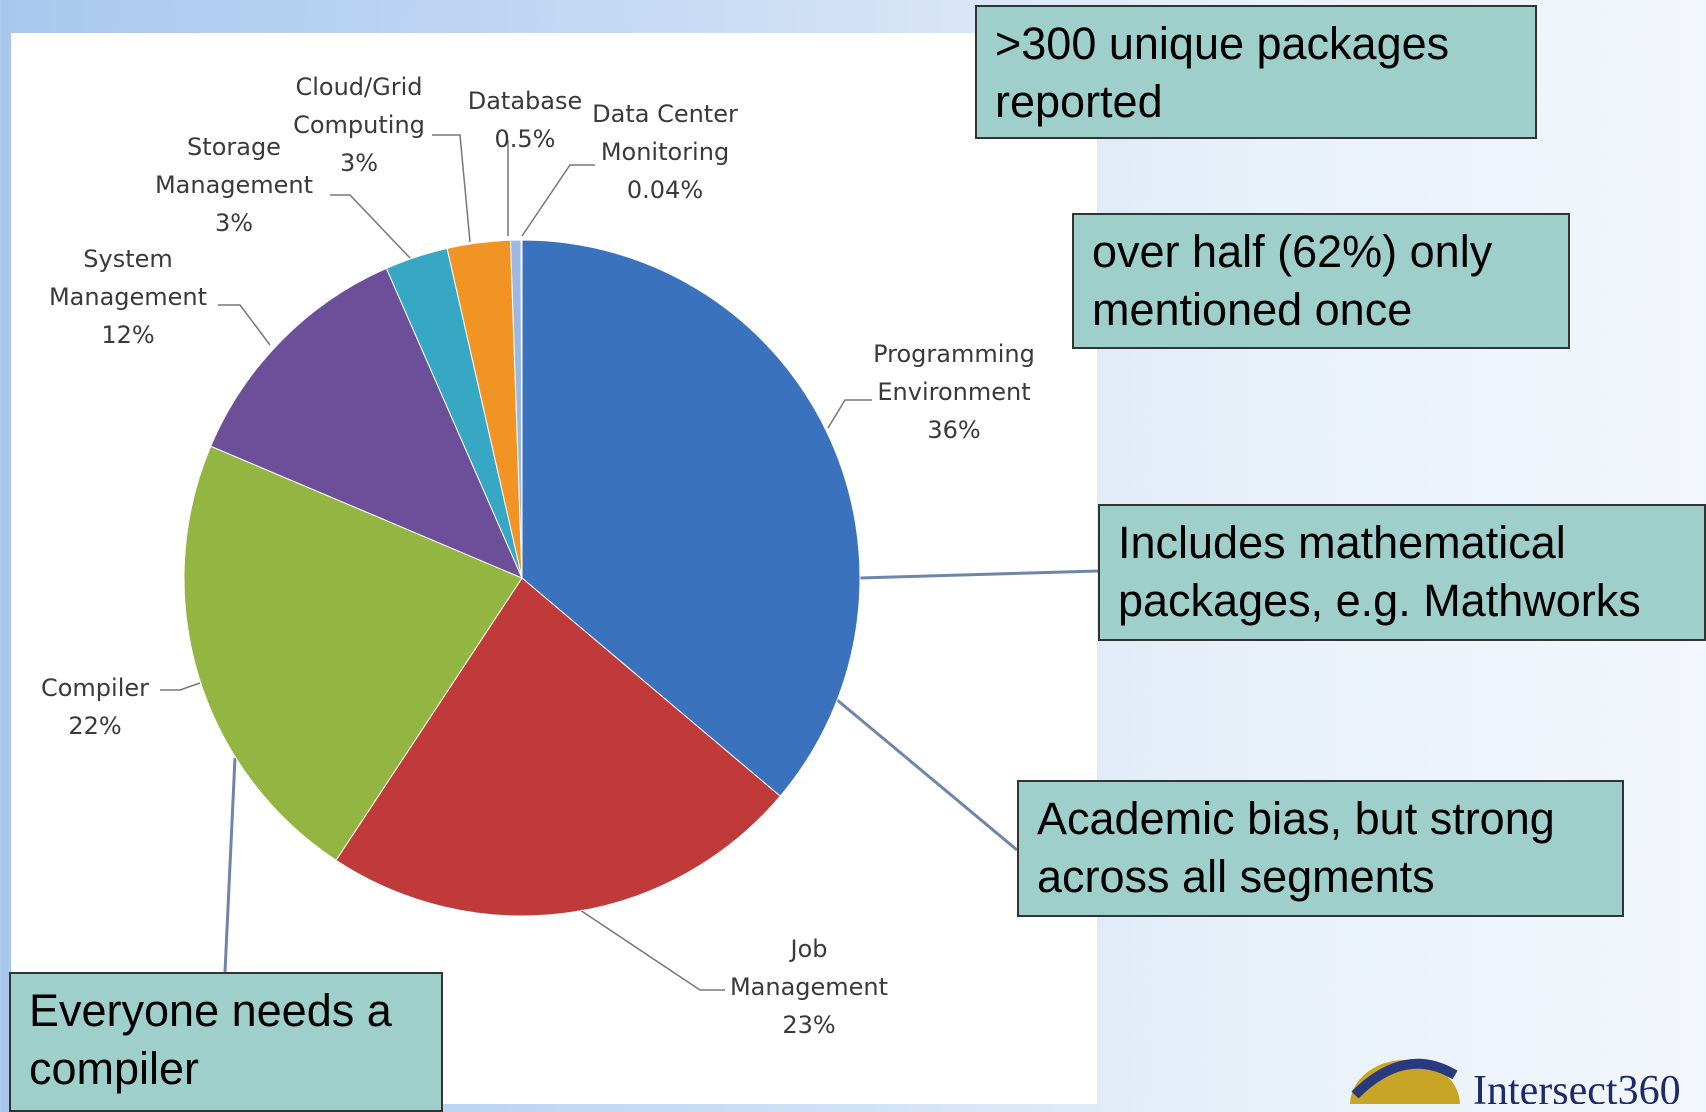 The height and width of the screenshot is (1112, 1706). Describe the element at coordinates (1405, 1081) in the screenshot. I see `logo-mark` at that location.